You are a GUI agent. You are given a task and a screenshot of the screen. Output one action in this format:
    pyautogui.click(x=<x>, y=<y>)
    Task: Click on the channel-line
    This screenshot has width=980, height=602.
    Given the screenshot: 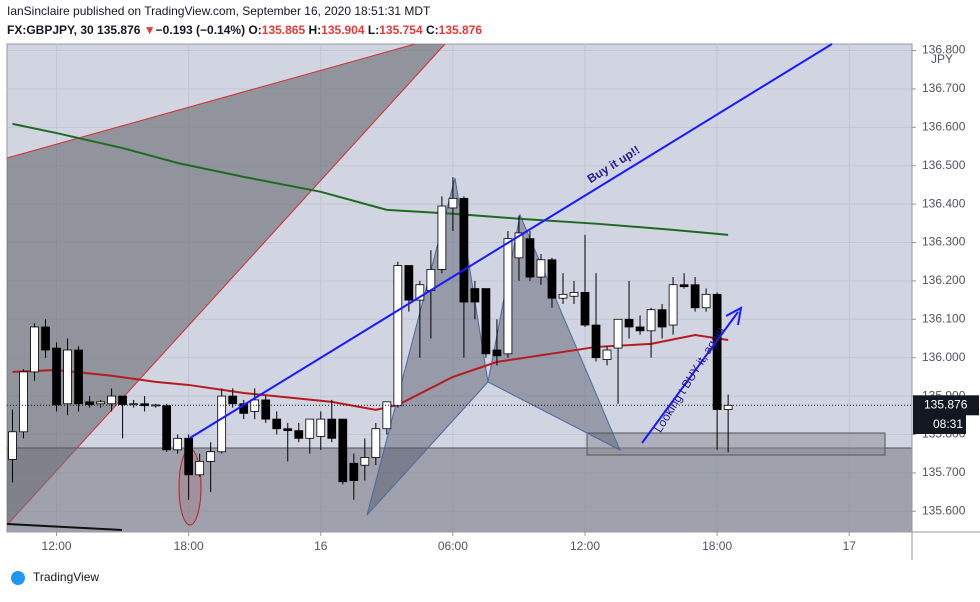 What is the action you would take?
    pyautogui.click(x=211, y=101)
    